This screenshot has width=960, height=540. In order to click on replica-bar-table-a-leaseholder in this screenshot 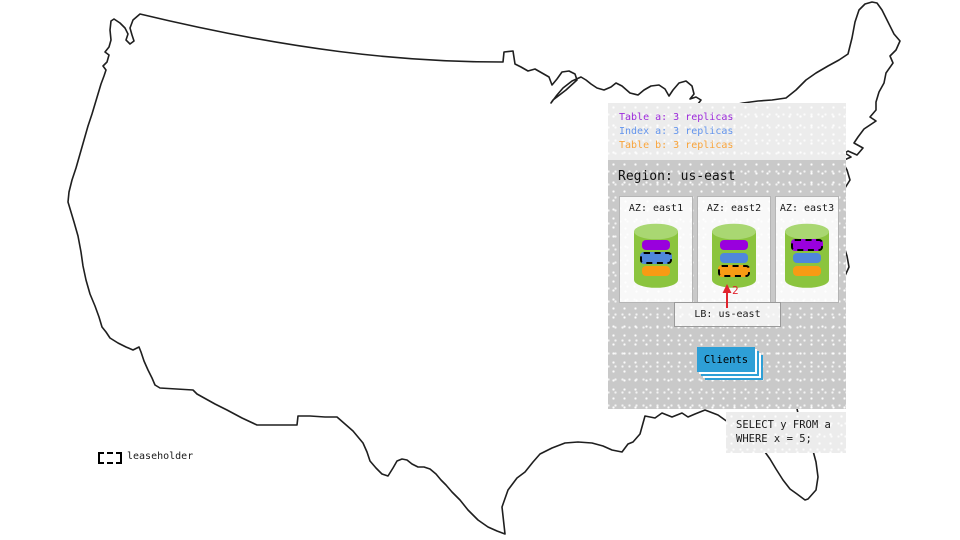, I will do `click(807, 245)`.